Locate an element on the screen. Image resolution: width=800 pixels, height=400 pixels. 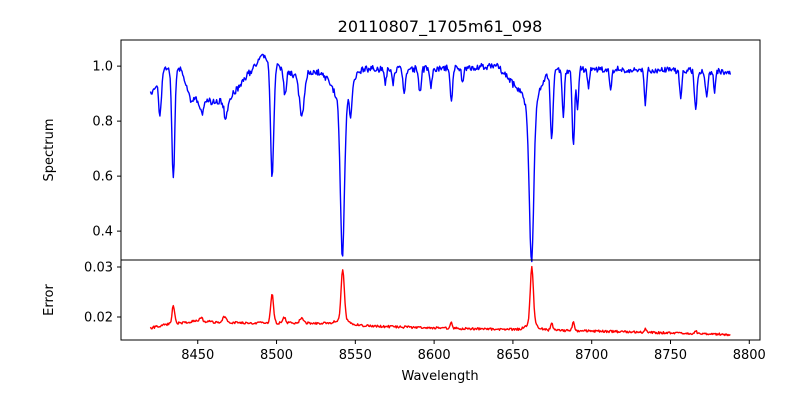
x-tick-label: 8550 is located at coordinates (355, 355).